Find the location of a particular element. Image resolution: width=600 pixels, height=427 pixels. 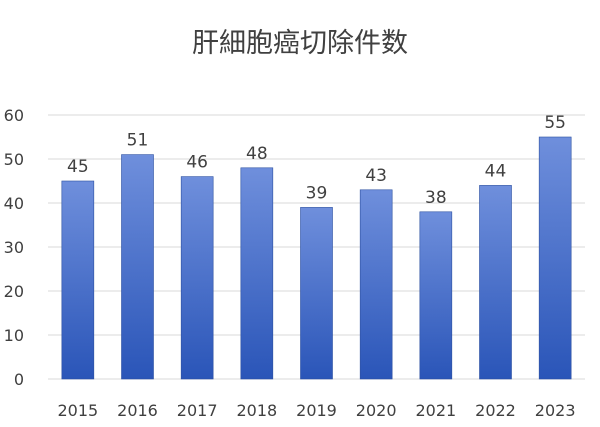

y-tick-label-40: 40 is located at coordinates (14, 203).